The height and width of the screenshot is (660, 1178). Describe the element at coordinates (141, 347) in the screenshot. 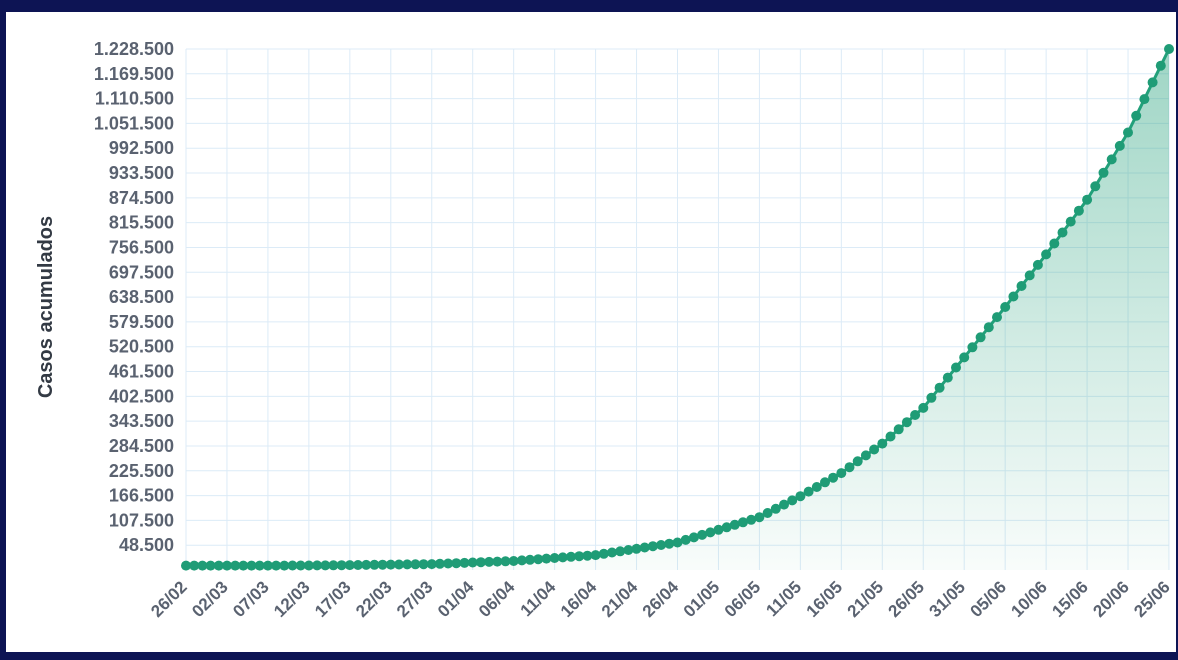

I see `y-tick-label: 520.500` at that location.